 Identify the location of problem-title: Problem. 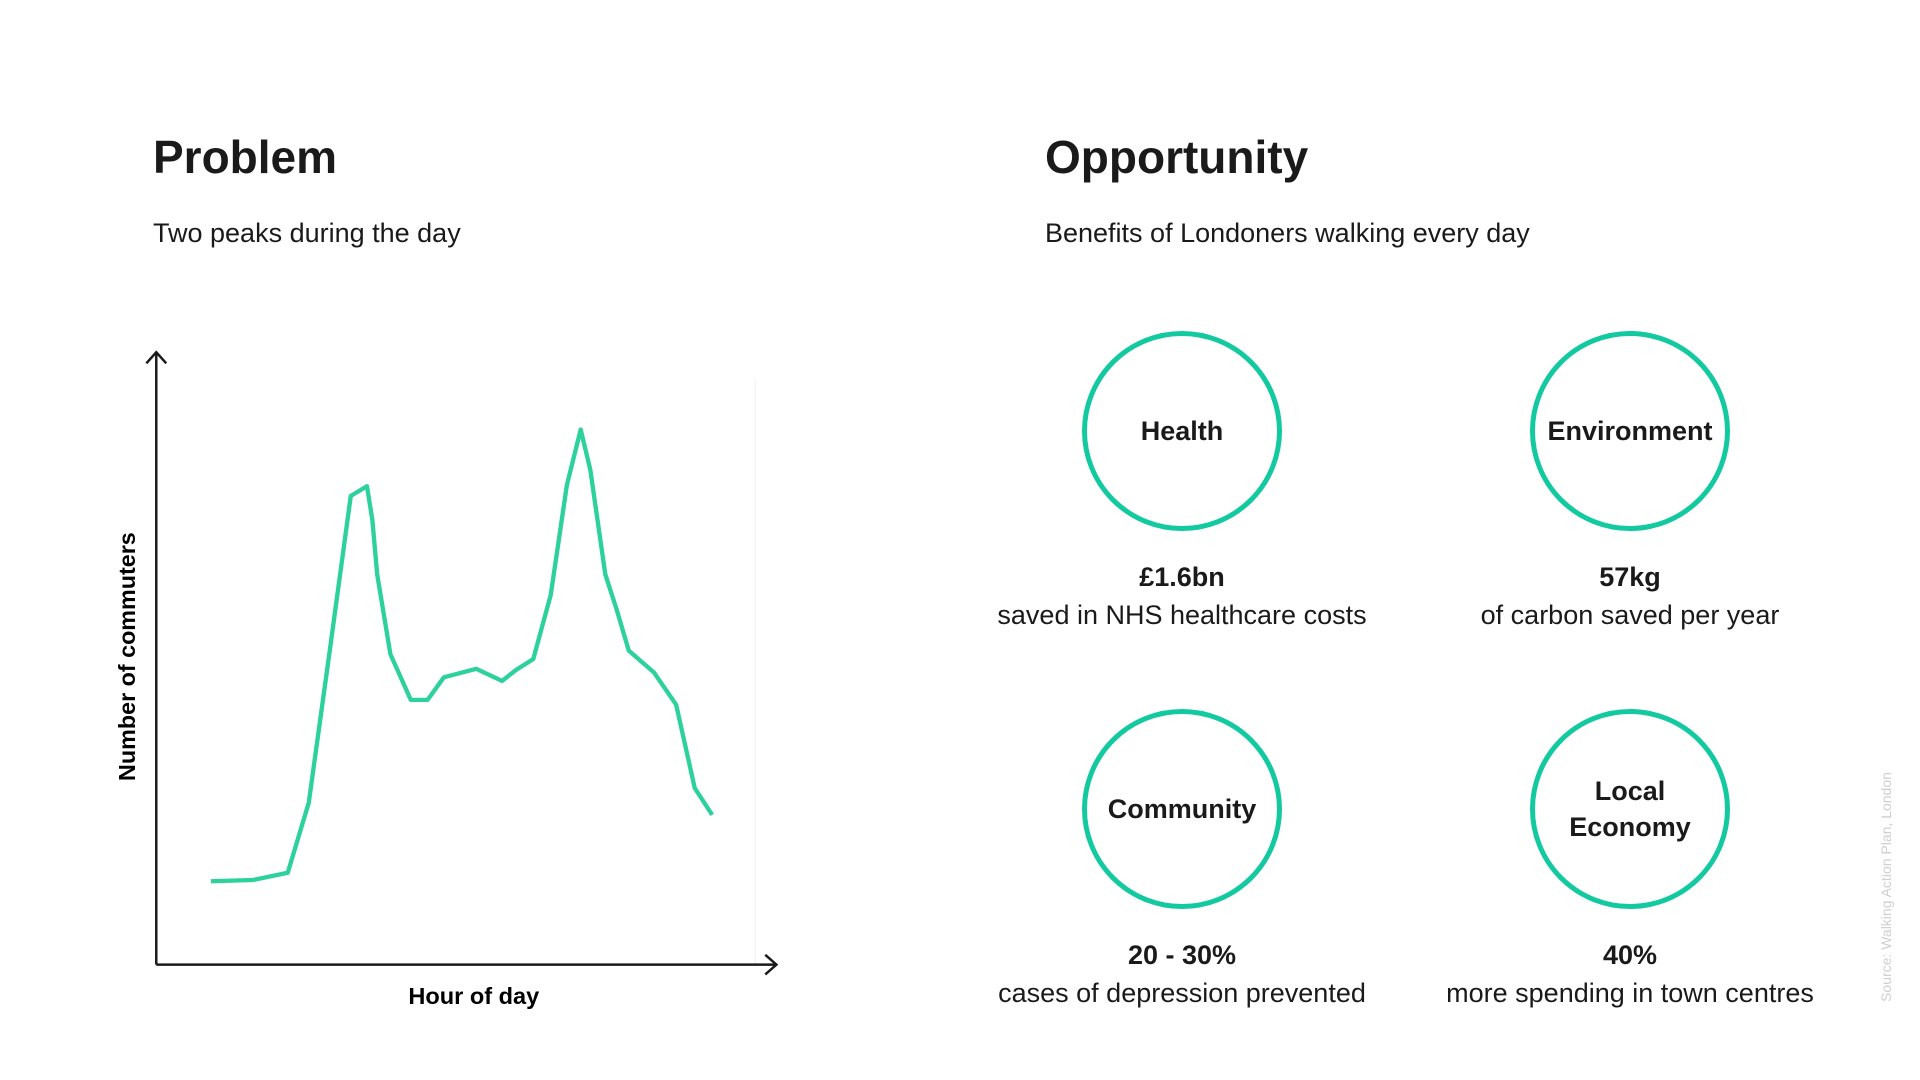
(245, 157).